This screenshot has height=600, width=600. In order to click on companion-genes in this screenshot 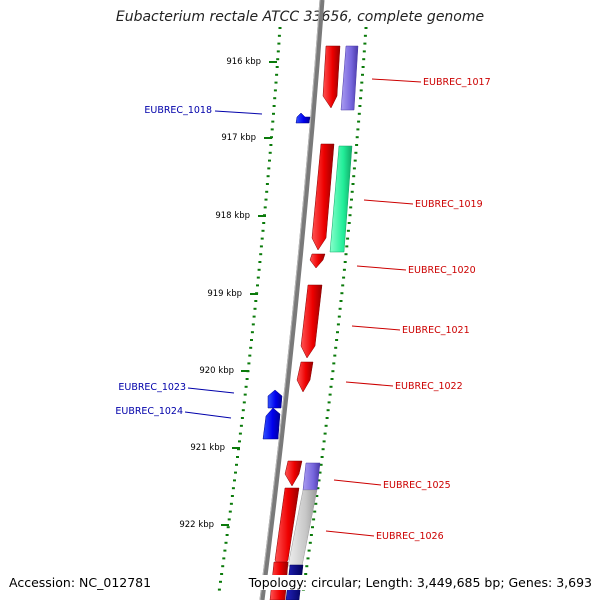, I will do `click(322, 322)`.